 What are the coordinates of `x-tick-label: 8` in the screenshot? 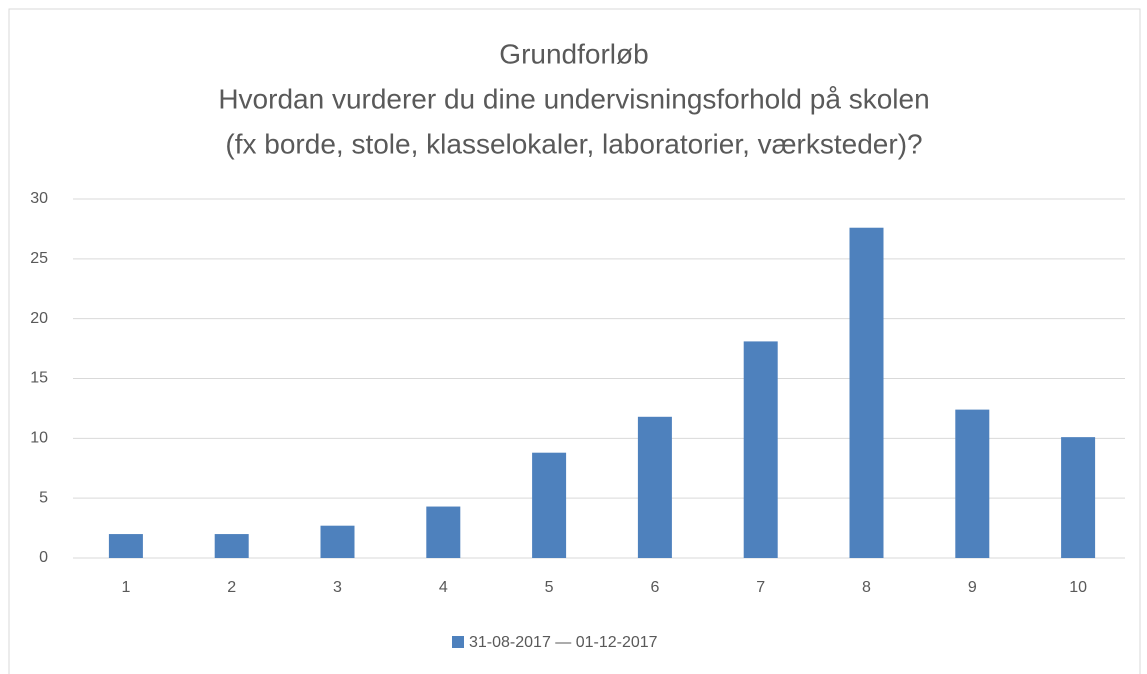 It's located at (866, 587).